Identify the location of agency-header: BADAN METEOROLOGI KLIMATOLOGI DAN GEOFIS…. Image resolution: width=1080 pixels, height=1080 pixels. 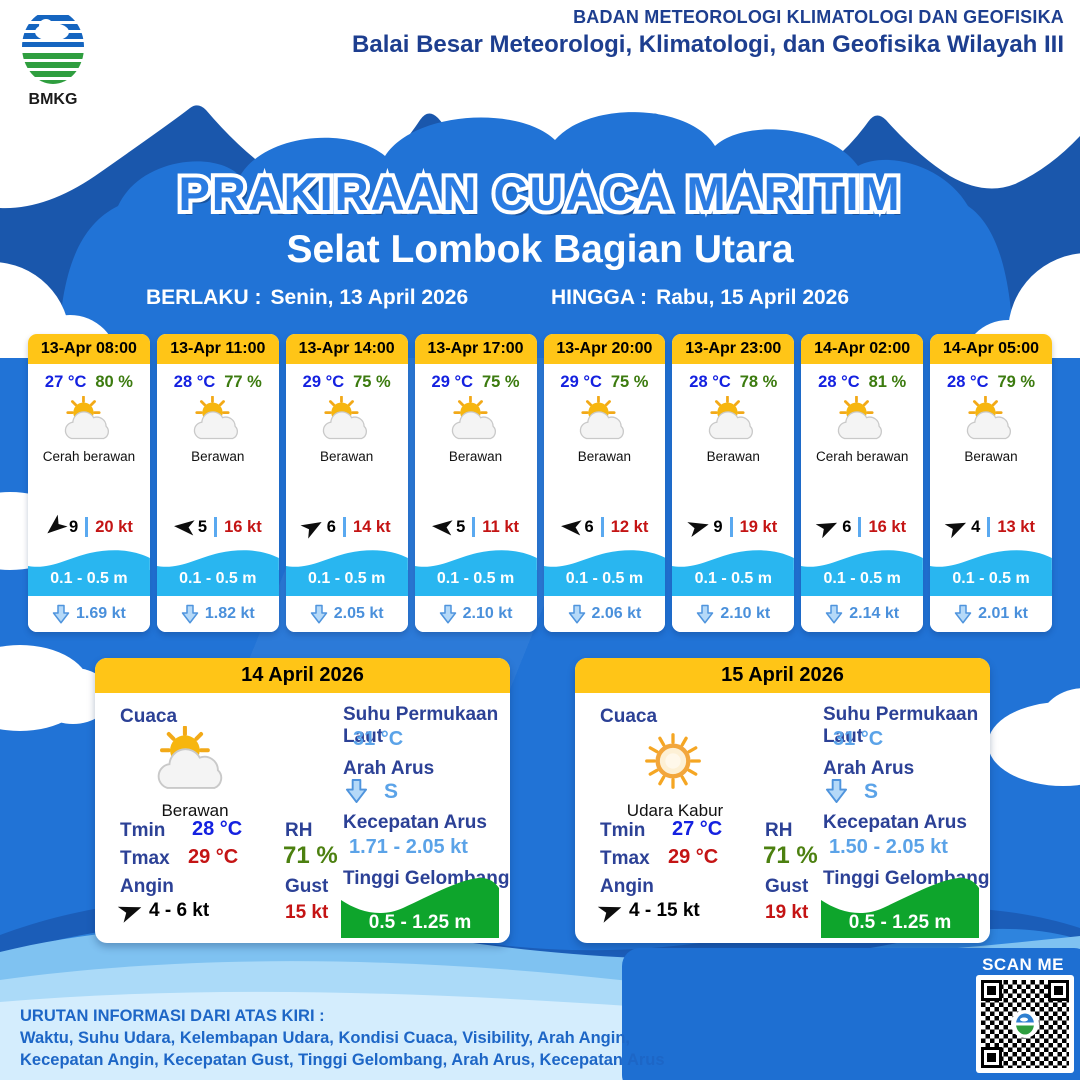
(708, 33).